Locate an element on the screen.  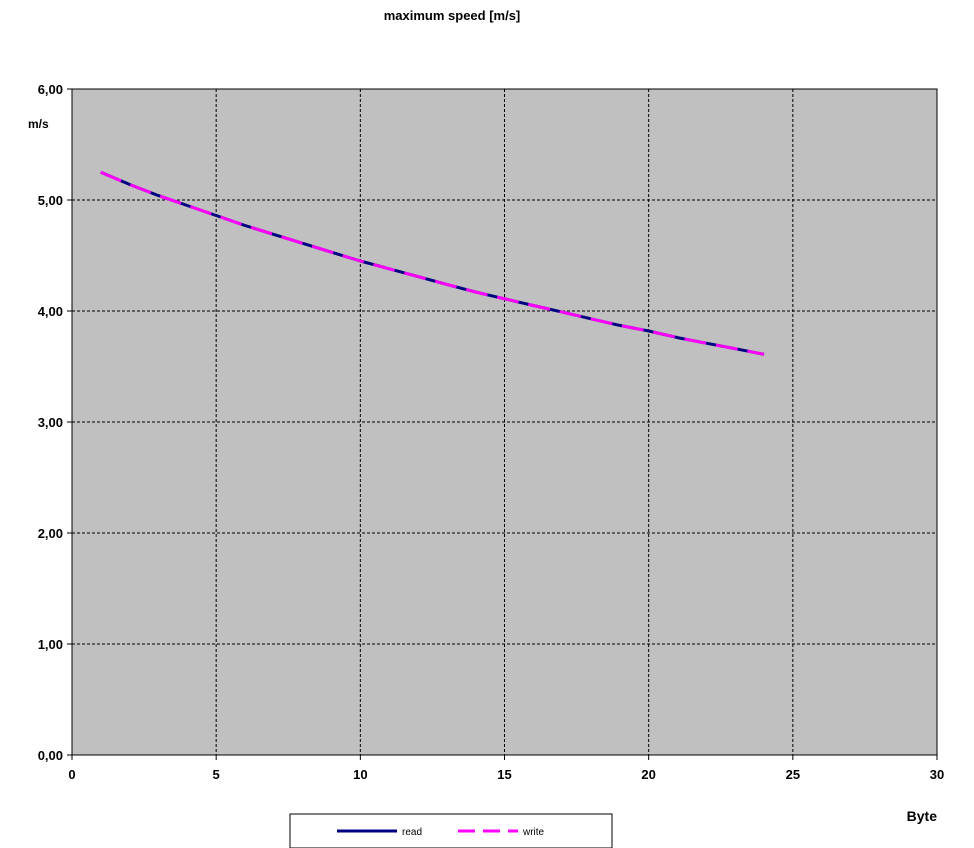
x-tick-label: 20 is located at coordinates (648, 774).